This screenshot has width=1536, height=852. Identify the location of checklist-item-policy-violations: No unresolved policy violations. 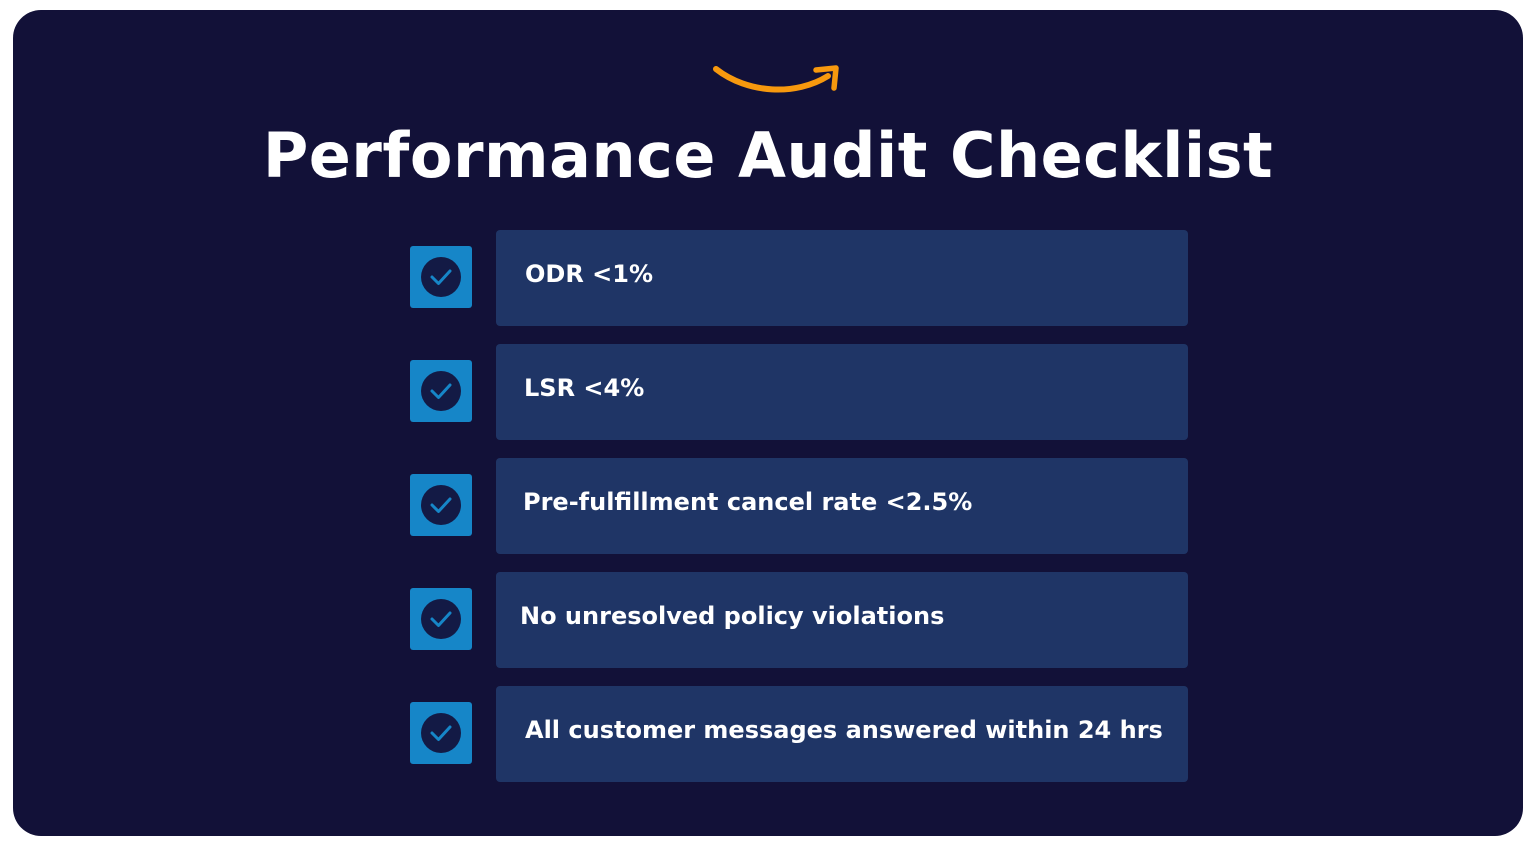
(799, 620).